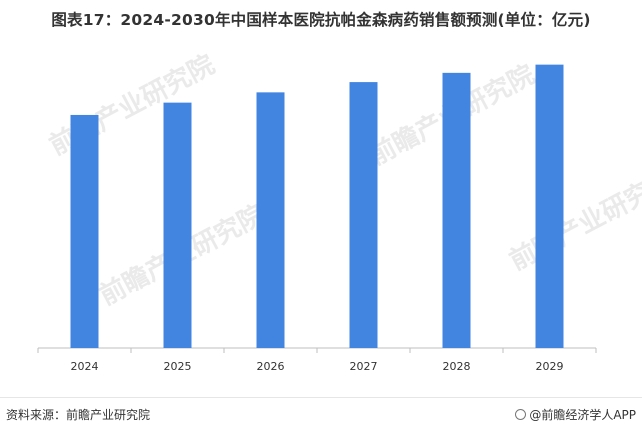 The width and height of the screenshot is (642, 436). Describe the element at coordinates (549, 206) in the screenshot. I see `bar-2029` at that location.